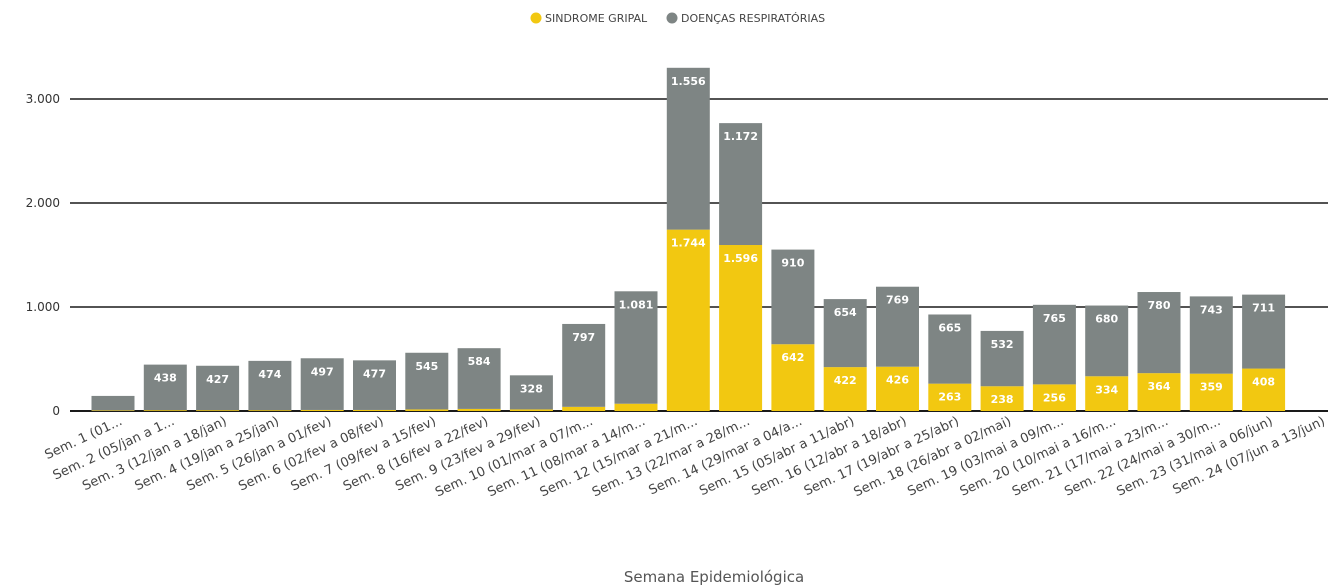 The height and width of the screenshot is (588, 1328). Describe the element at coordinates (949, 327) in the screenshot. I see `data-label-doencas-respiratorias: 665` at that location.